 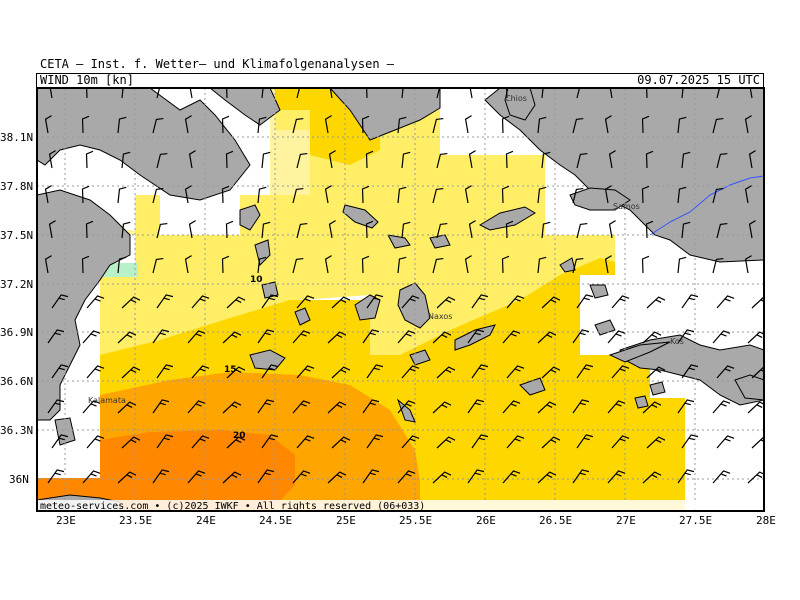 What do you see at coordinates (532, 386) in the screenshot?
I see `astypalea` at bounding box center [532, 386].